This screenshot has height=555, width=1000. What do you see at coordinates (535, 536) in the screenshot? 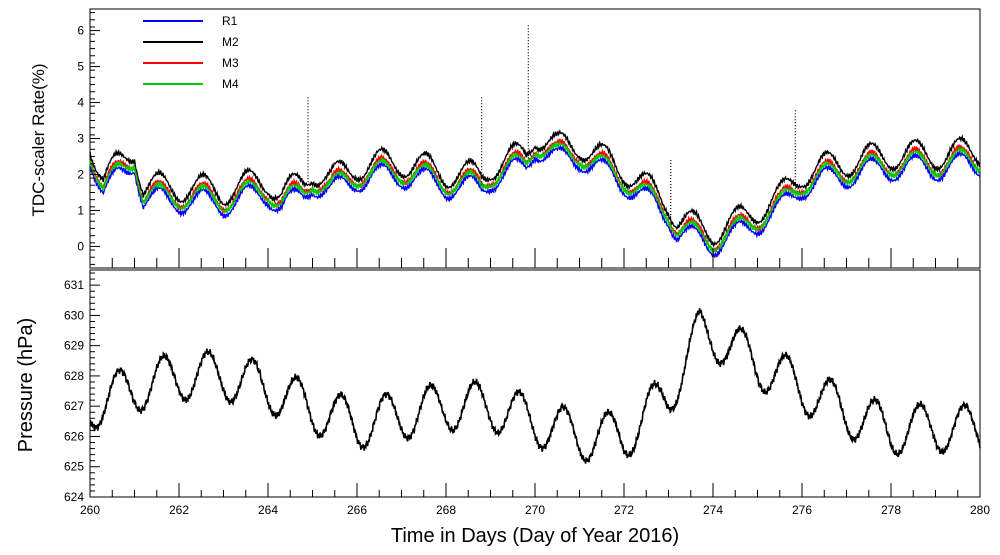
I see `x-axis-title: Time in Days (Day of Year 2016)` at bounding box center [535, 536].